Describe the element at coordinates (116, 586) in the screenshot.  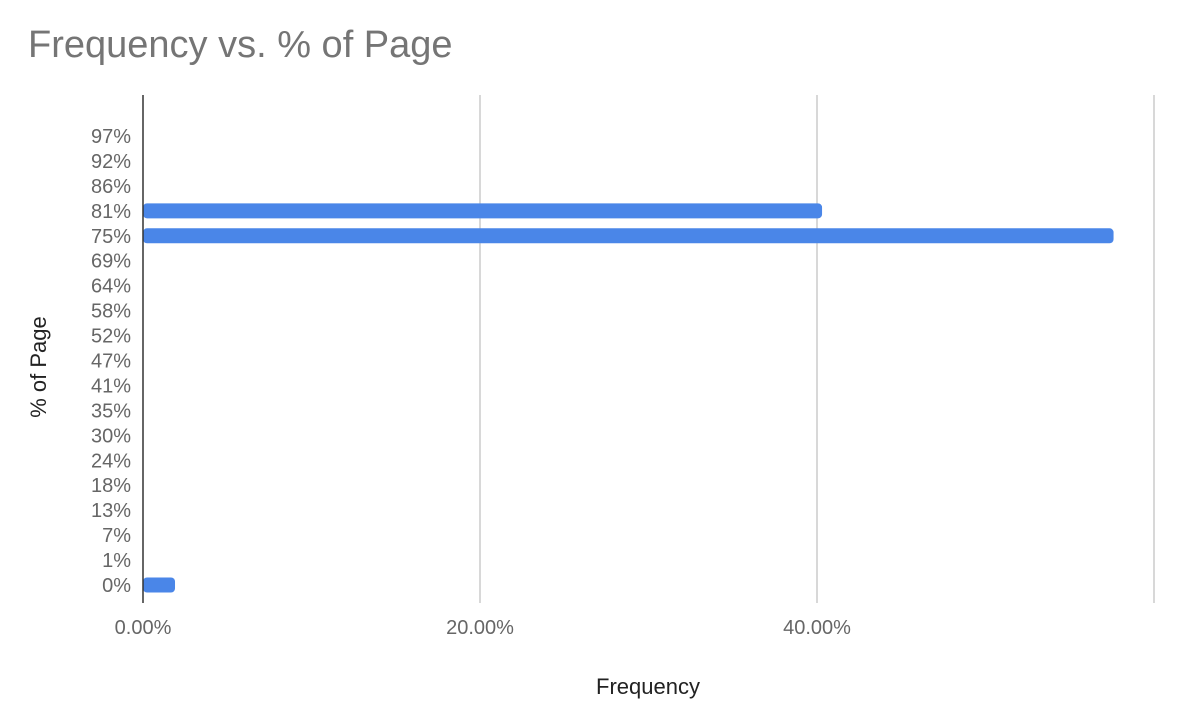
I see `y-tick-label: 0%` at that location.